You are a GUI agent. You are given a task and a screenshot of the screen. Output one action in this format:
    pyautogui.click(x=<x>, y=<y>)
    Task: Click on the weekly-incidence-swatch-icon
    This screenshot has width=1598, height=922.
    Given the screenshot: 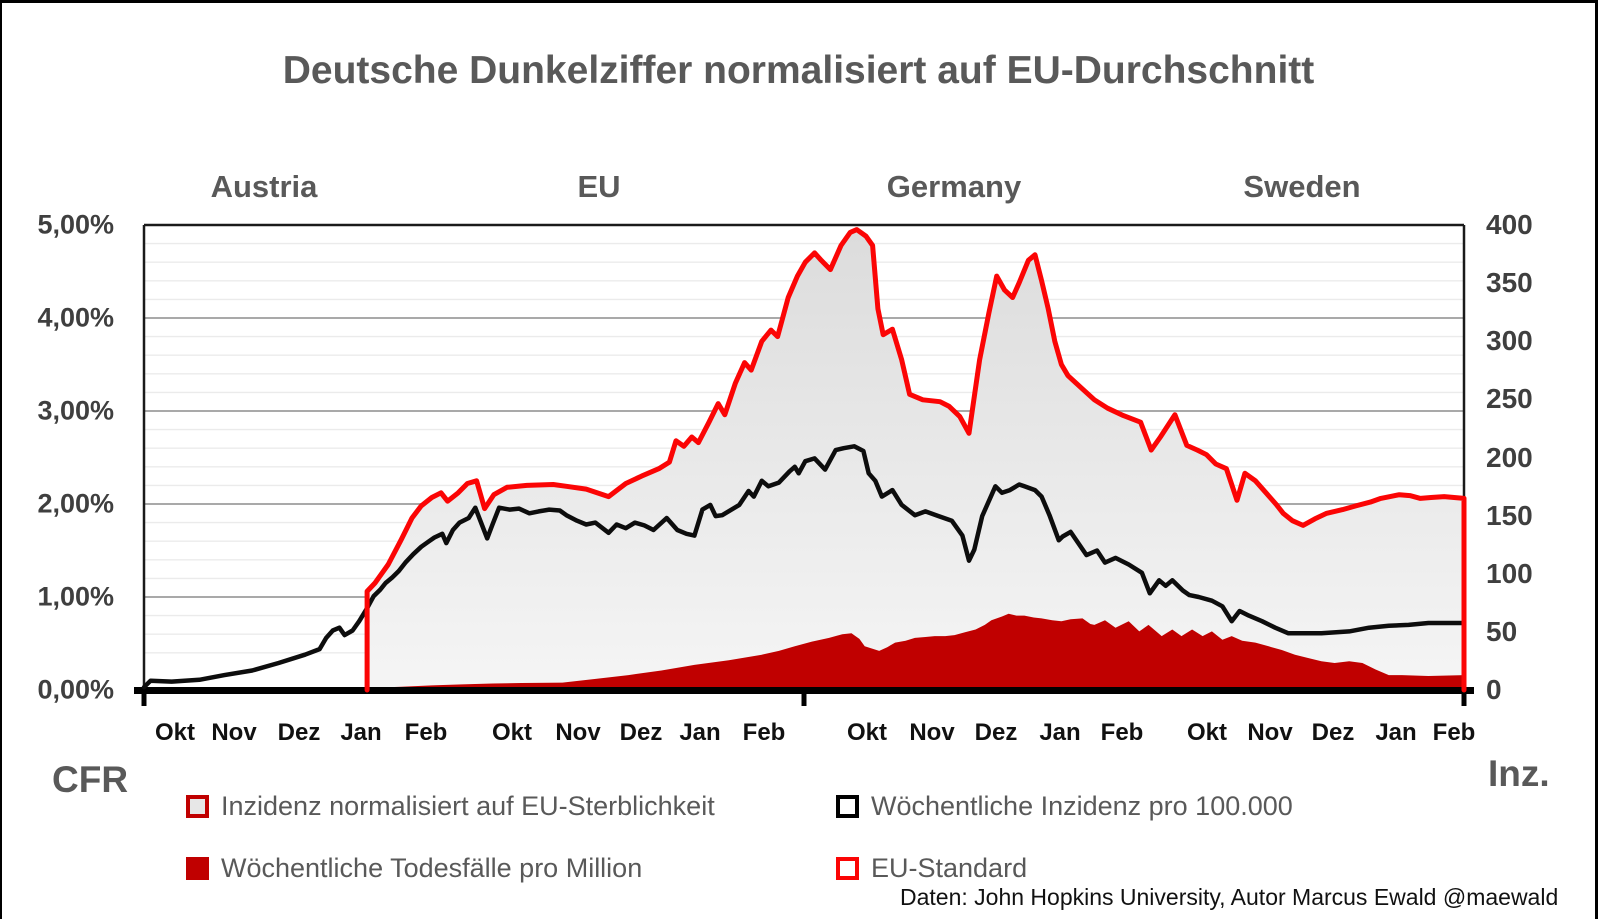 What is the action you would take?
    pyautogui.click(x=847, y=806)
    